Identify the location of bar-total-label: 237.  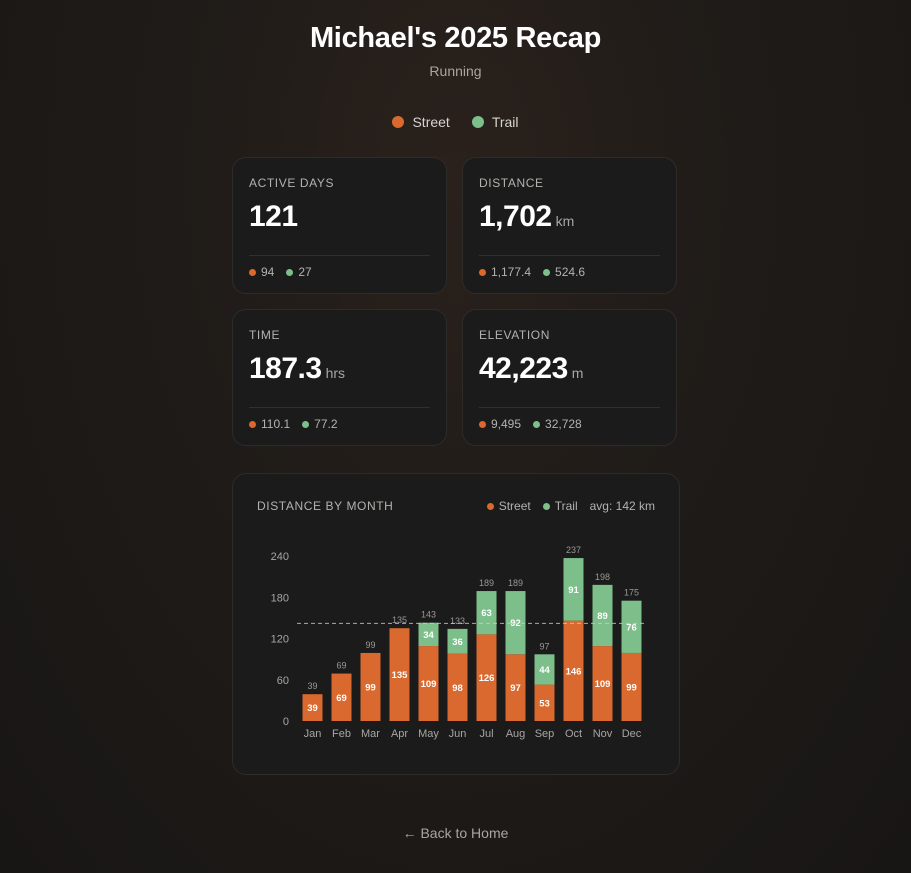
(573, 550).